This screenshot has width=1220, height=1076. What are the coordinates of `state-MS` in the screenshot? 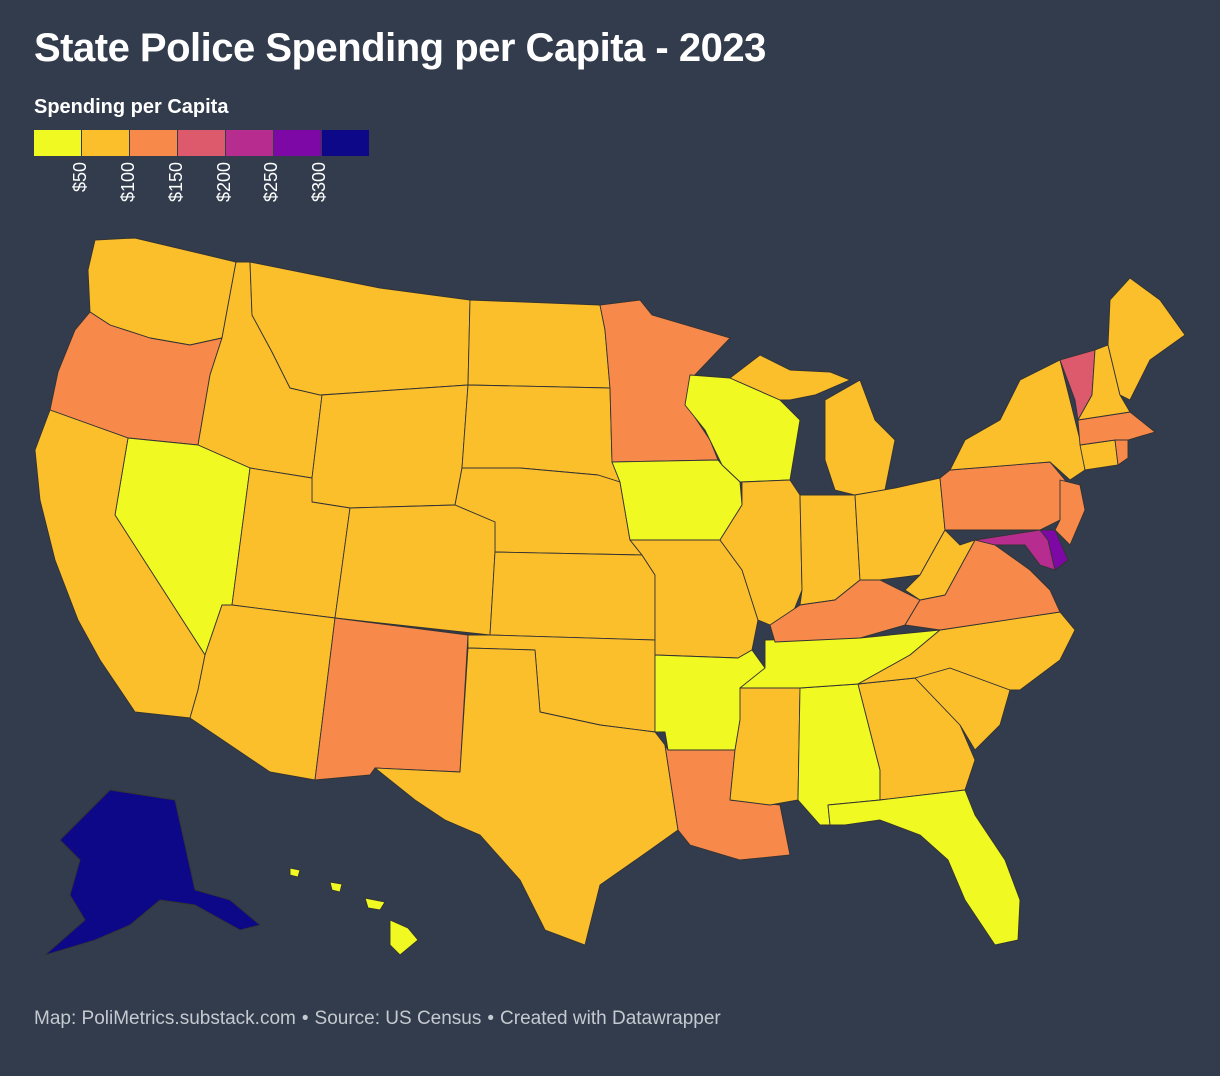 It's located at (765, 746).